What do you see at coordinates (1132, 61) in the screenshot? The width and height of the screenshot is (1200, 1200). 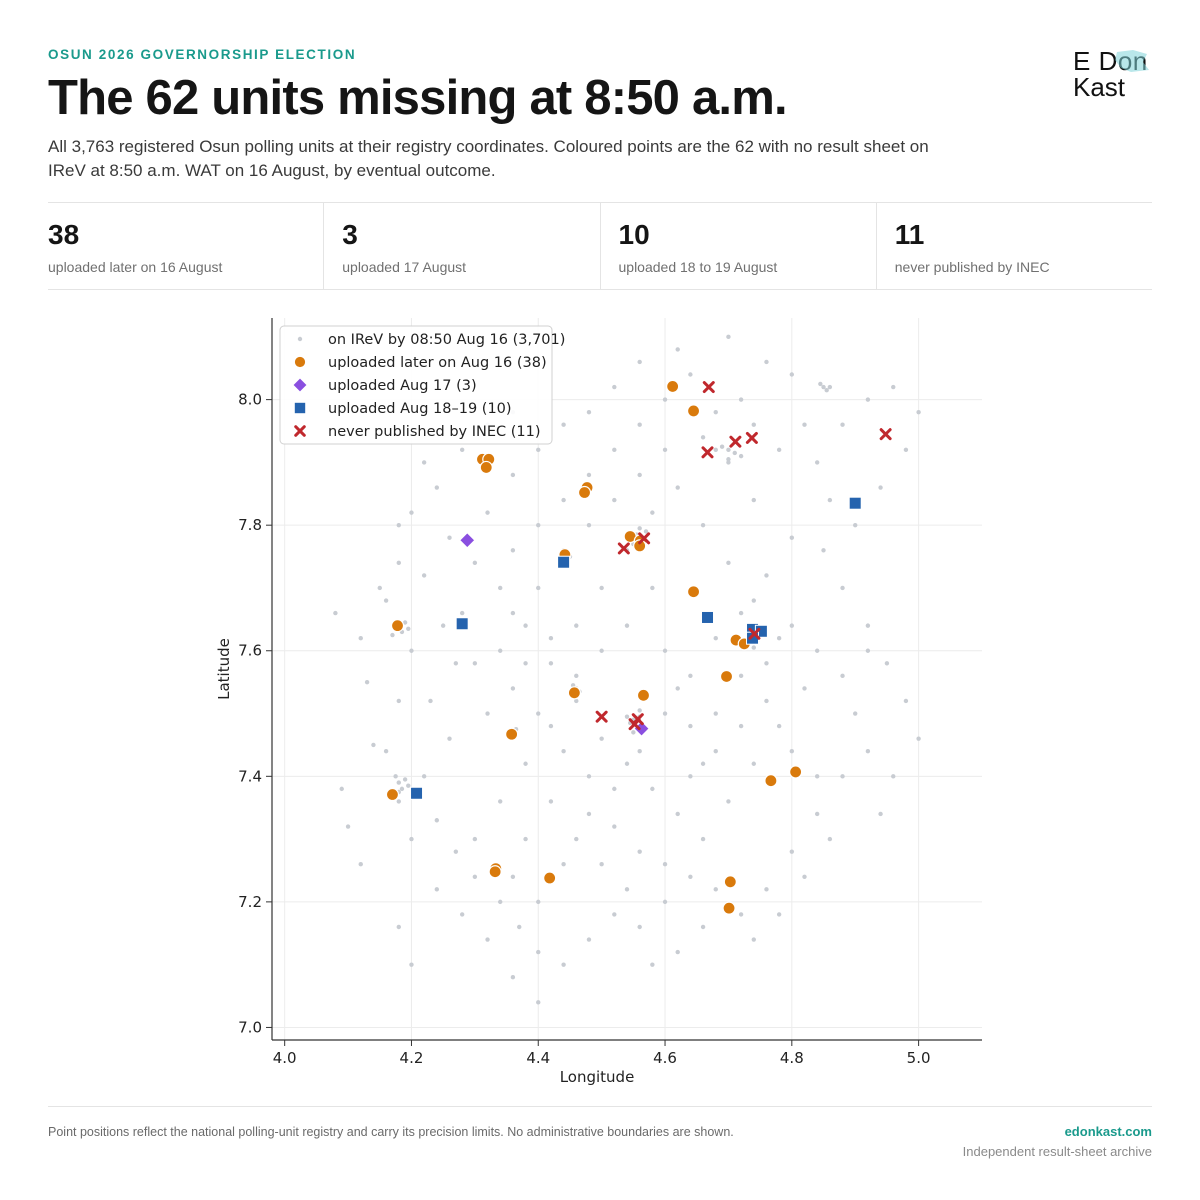 I see `logo-accent-icon` at bounding box center [1132, 61].